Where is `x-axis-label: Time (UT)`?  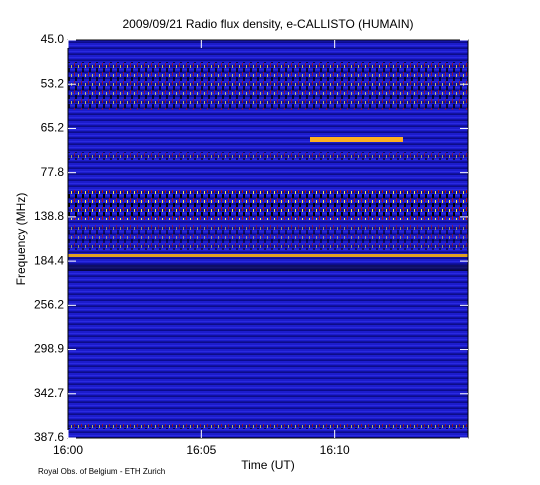 x-axis-label: Time (UT) is located at coordinates (268, 465).